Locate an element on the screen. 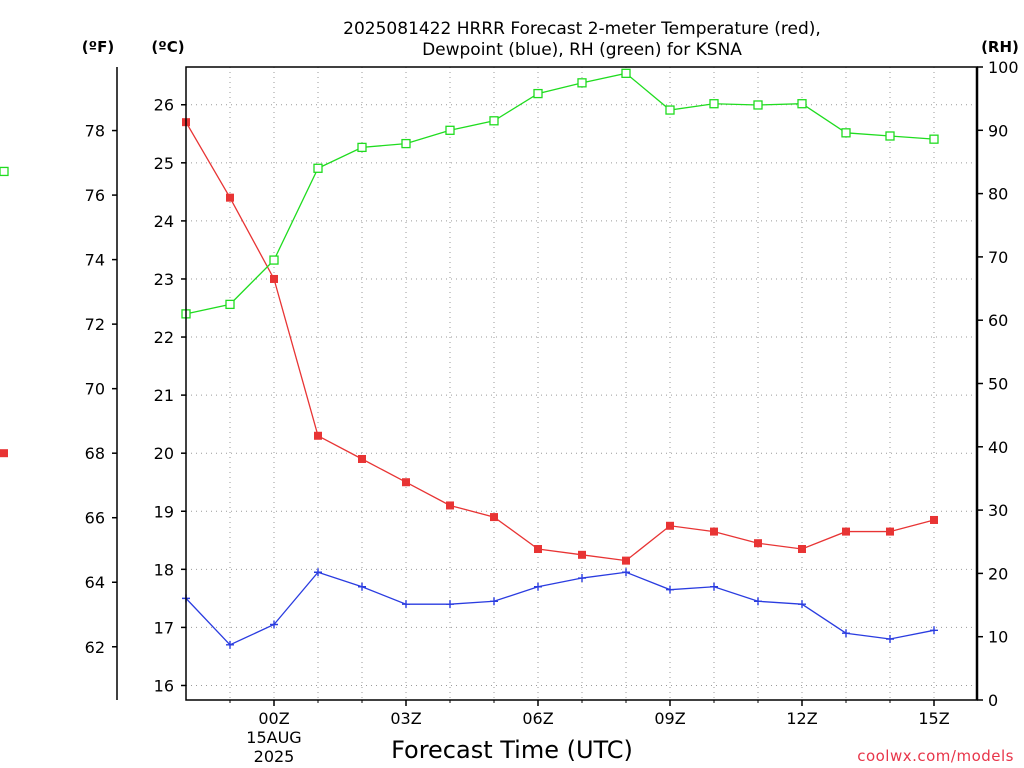  celsius-tick-label: 20 is located at coordinates (164, 453).